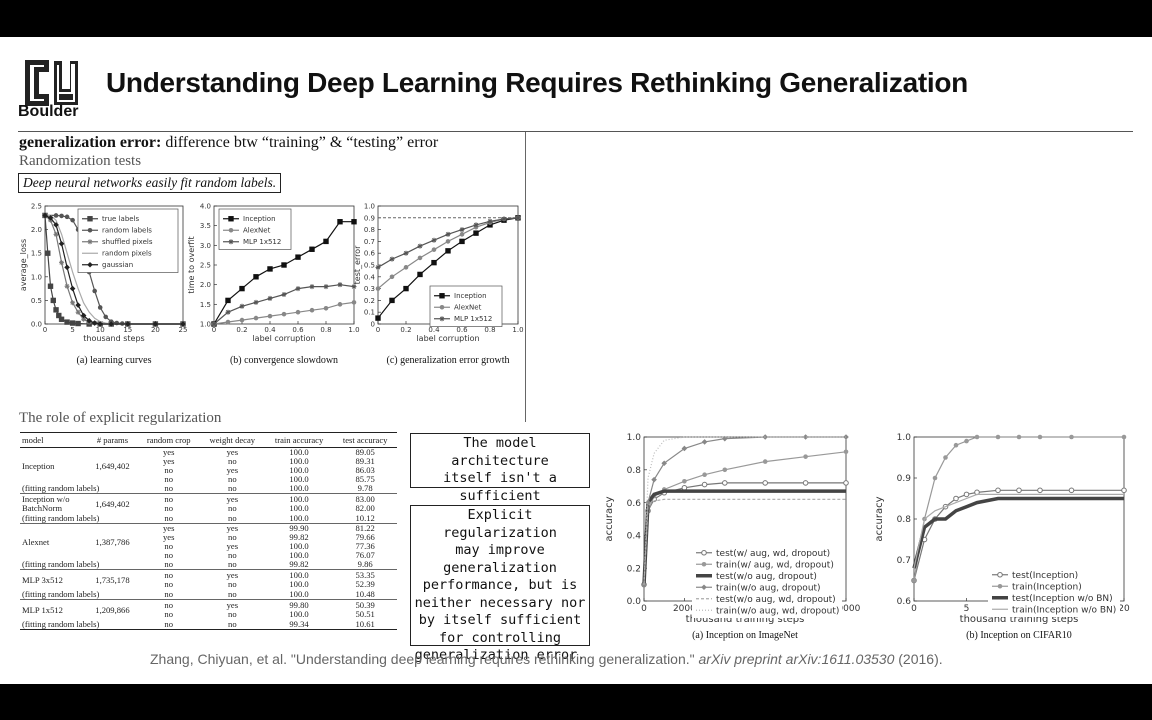  I want to click on table-cell: 99.90, so click(299, 528).